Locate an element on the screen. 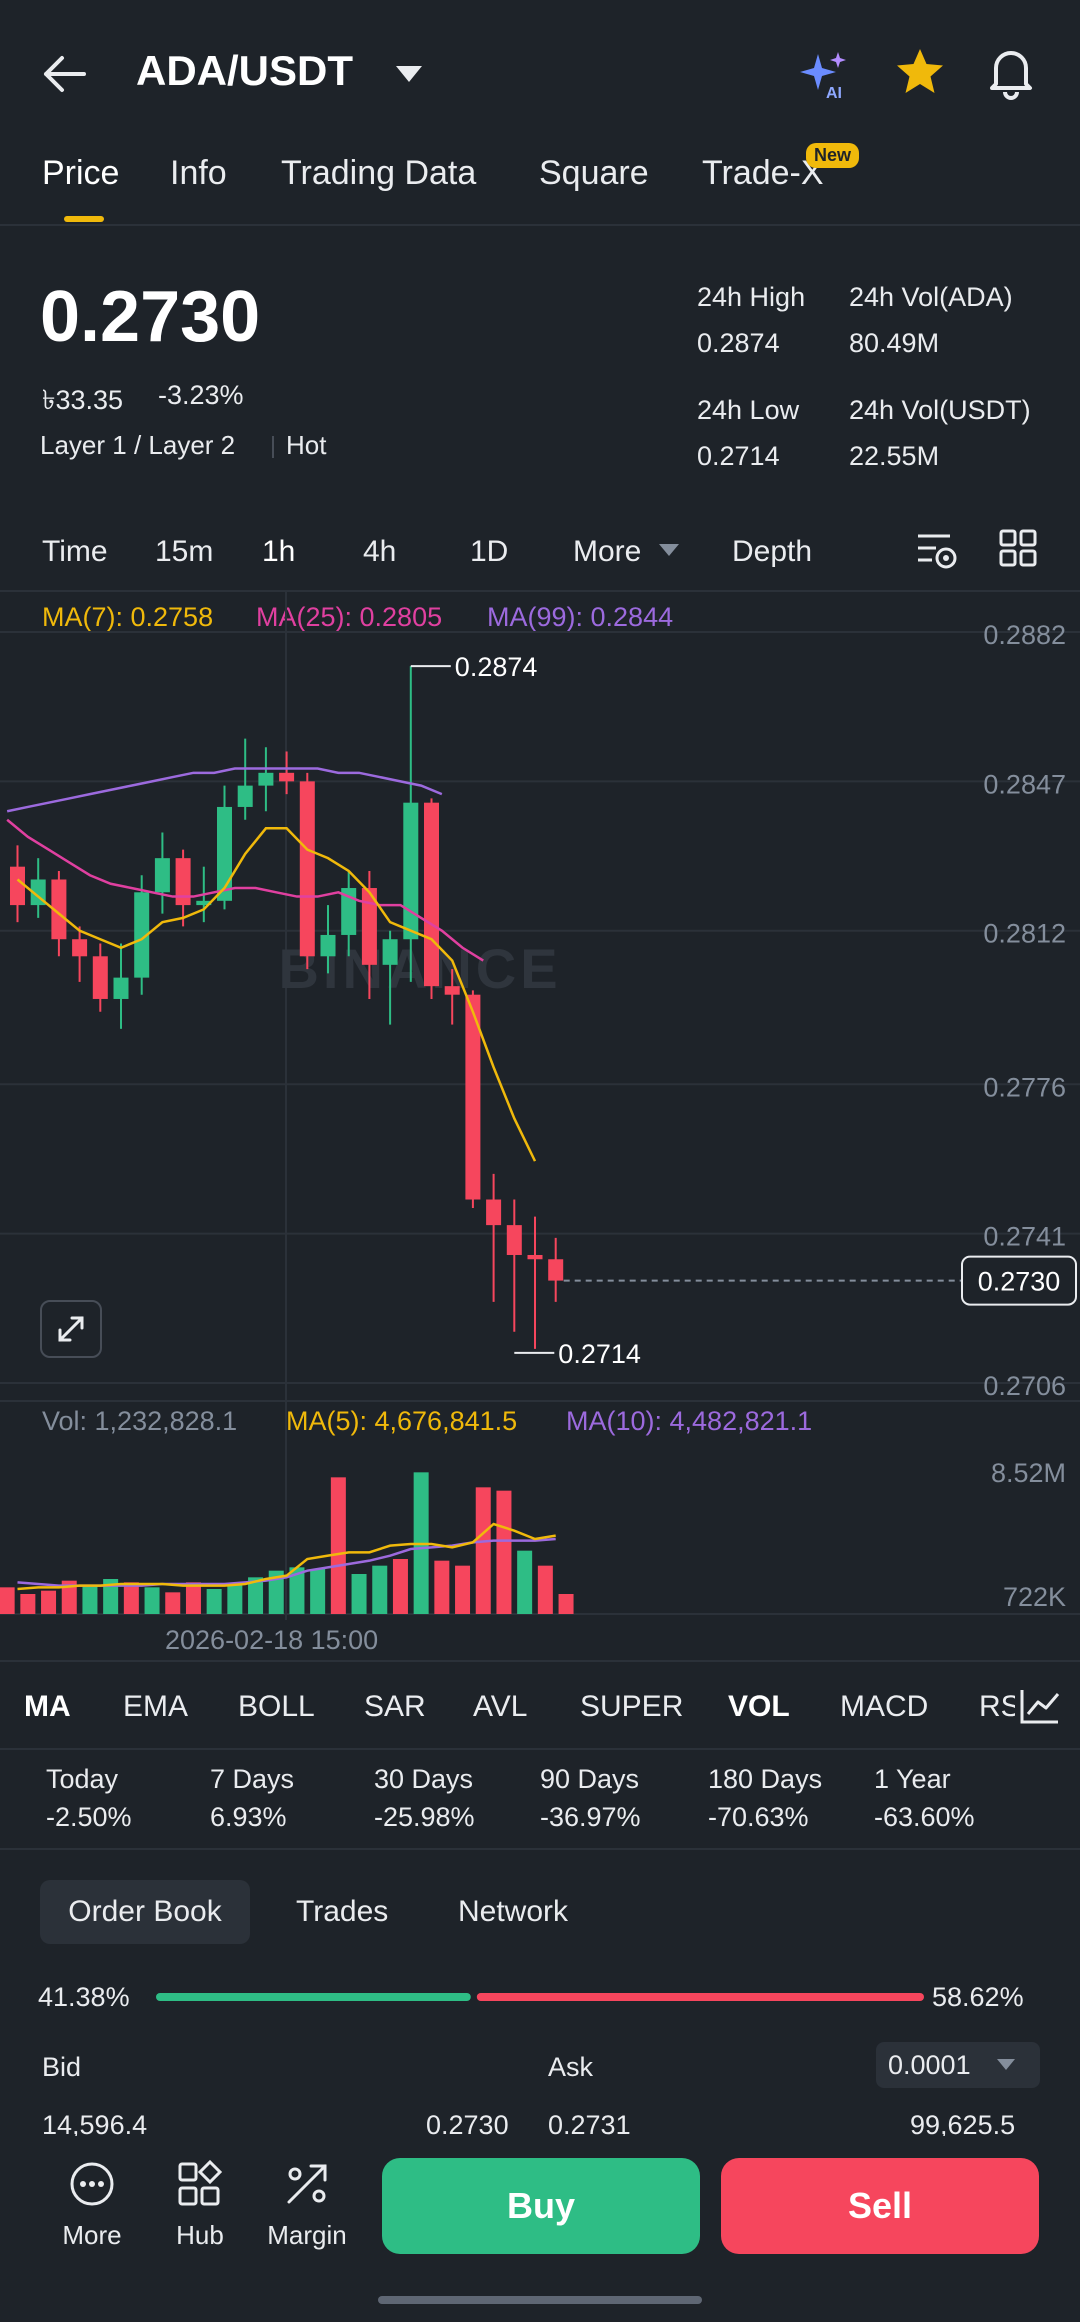 This screenshot has width=1080, height=2322. perf-value-1: 6.93% is located at coordinates (248, 1817).